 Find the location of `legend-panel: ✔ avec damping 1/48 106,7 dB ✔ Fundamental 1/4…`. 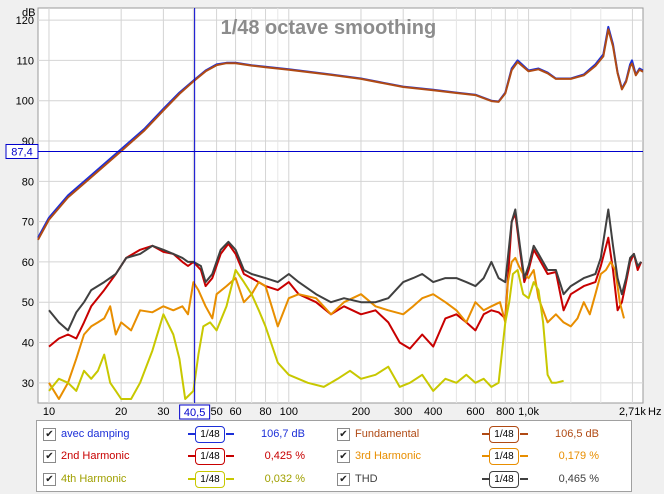

legend-panel: ✔ avec damping 1/48 106,7 dB ✔ Fundamental 1/4… is located at coordinates (334, 456).